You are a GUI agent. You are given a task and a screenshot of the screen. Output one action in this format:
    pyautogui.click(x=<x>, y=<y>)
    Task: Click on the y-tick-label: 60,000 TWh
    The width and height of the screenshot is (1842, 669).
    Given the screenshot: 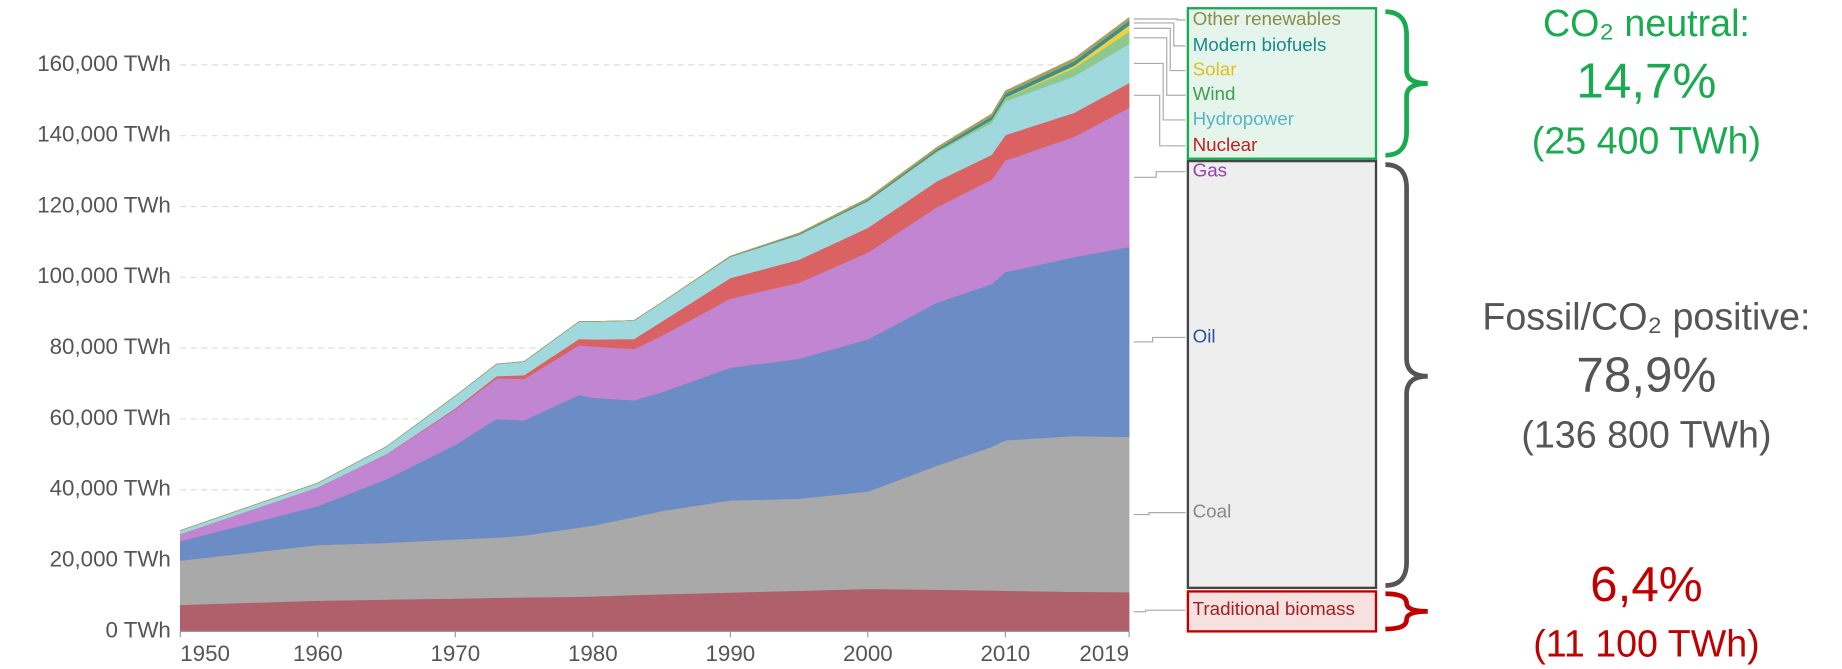 What is the action you would take?
    pyautogui.click(x=110, y=417)
    